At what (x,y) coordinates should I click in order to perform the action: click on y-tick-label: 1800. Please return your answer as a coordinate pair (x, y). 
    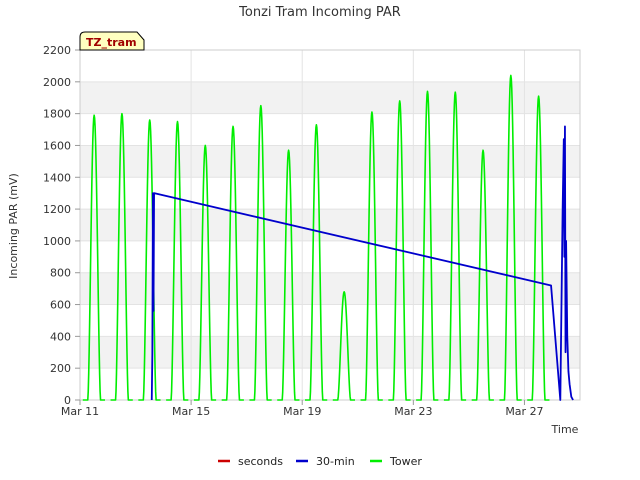
    Looking at the image, I should click on (57, 114).